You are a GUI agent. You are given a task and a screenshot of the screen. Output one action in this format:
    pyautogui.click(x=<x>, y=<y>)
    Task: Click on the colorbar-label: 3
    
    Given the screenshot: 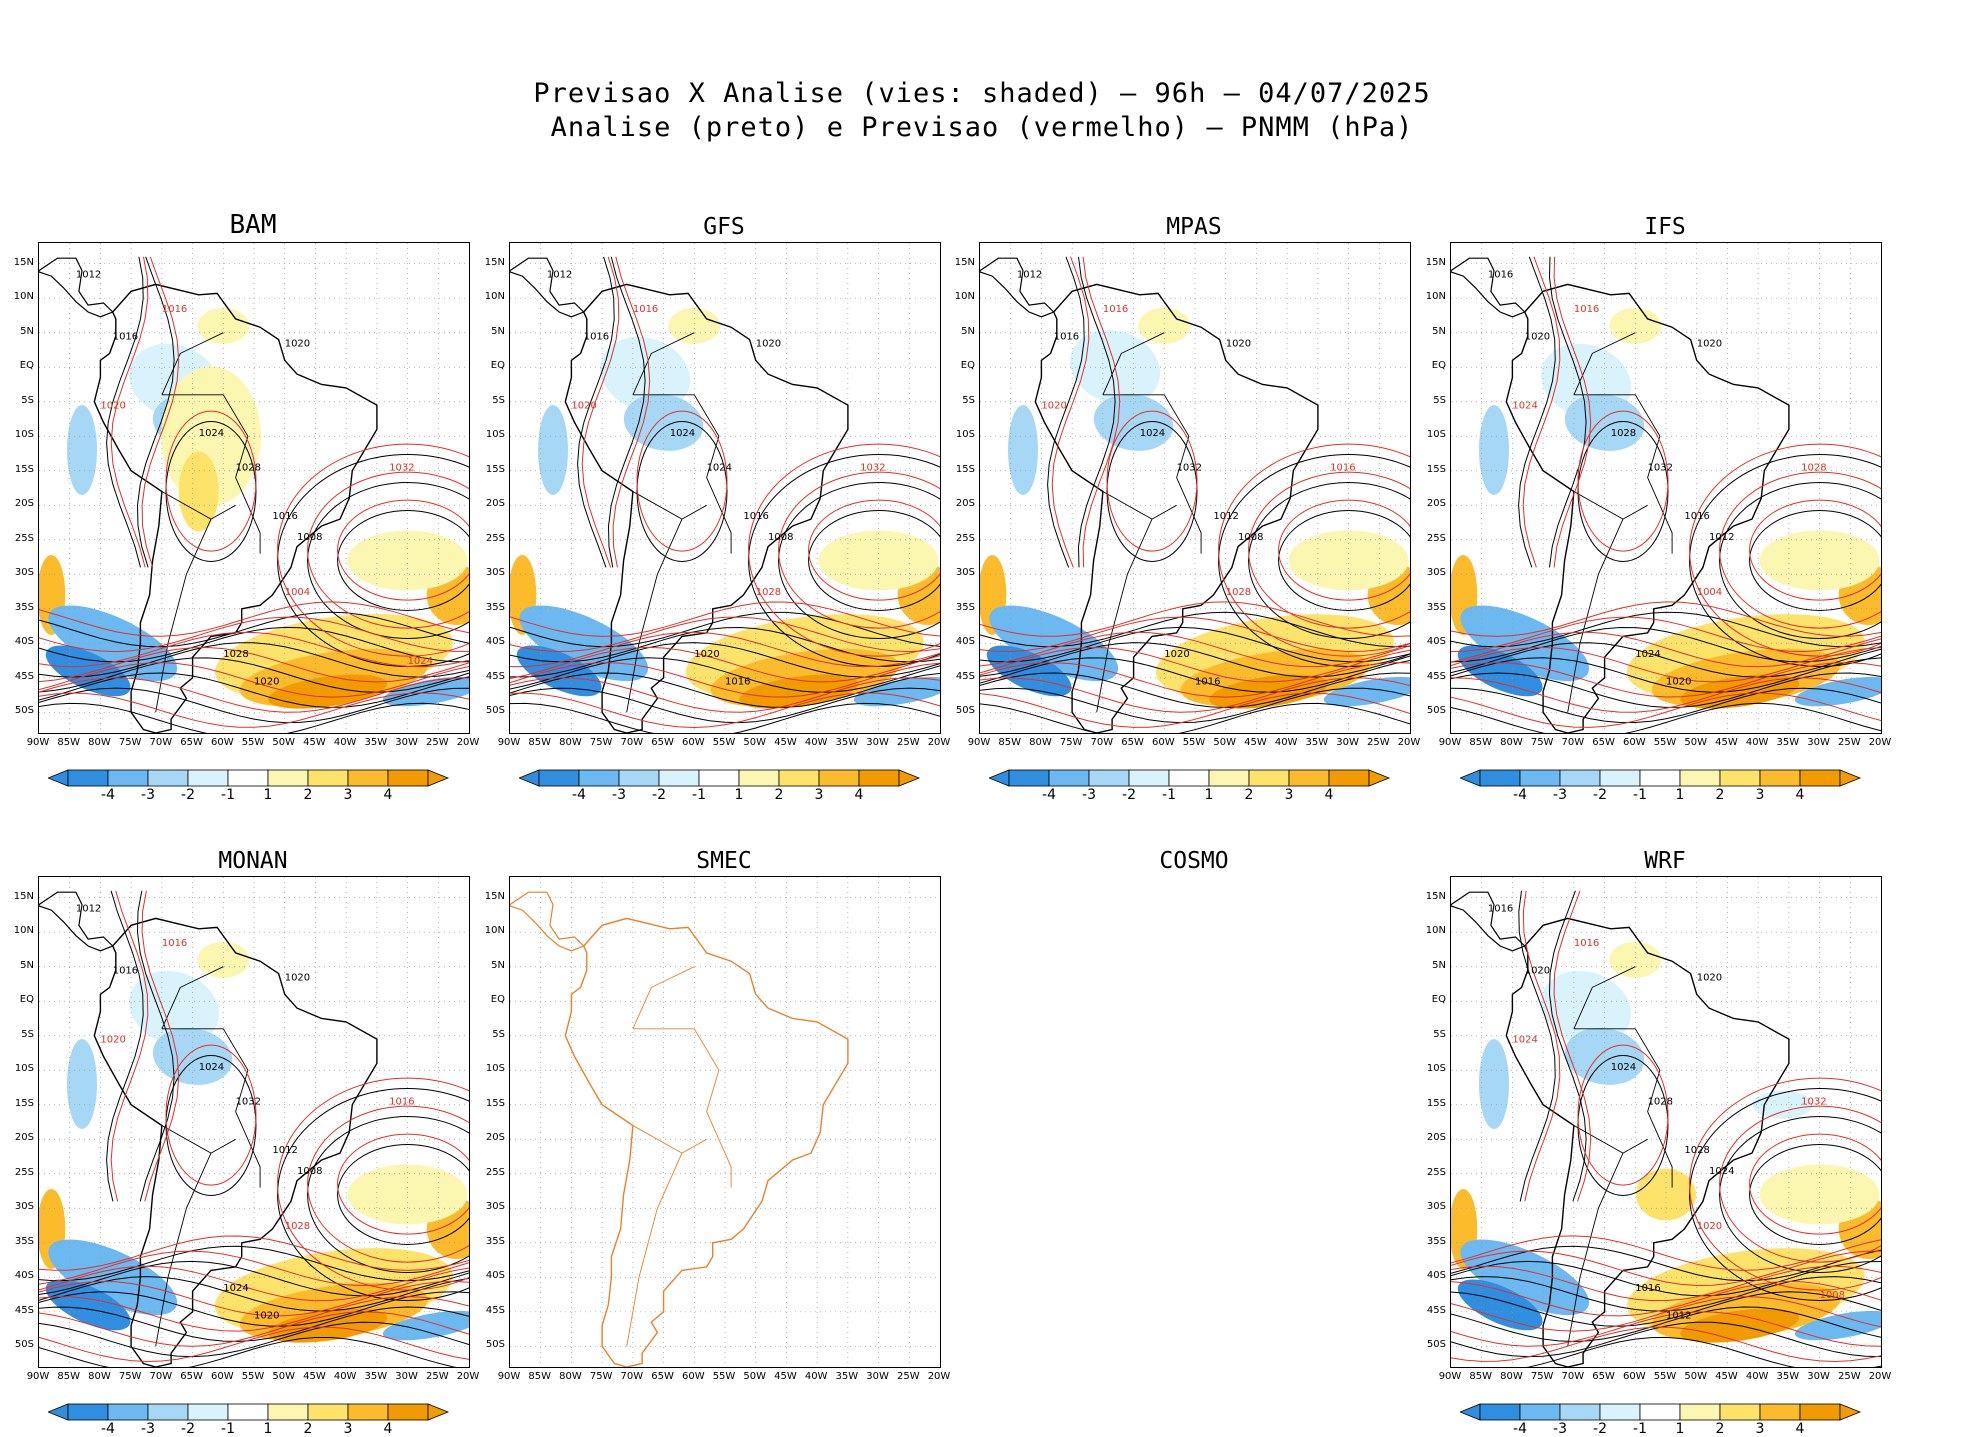 What is the action you would take?
    pyautogui.click(x=348, y=1429)
    